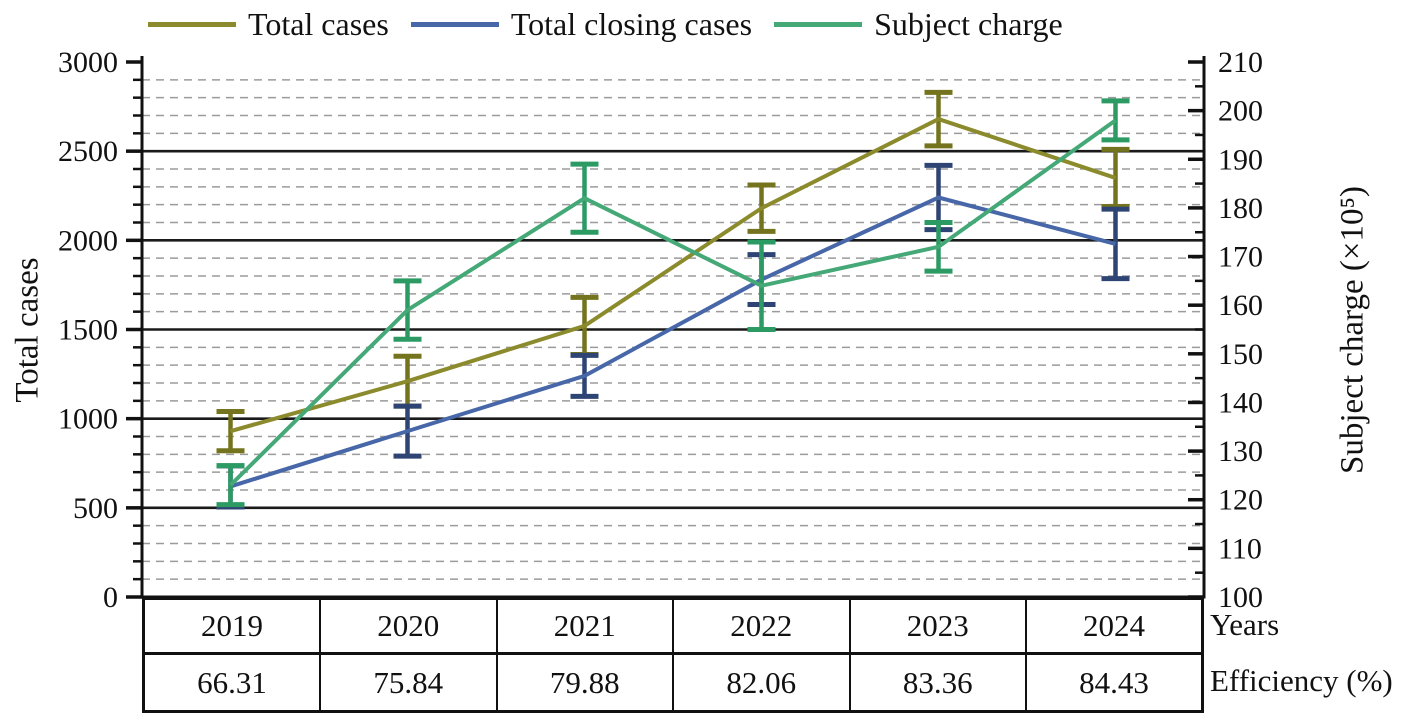 The width and height of the screenshot is (1414, 714). Describe the element at coordinates (88, 62) in the screenshot. I see `svg-text: 3000` at that location.